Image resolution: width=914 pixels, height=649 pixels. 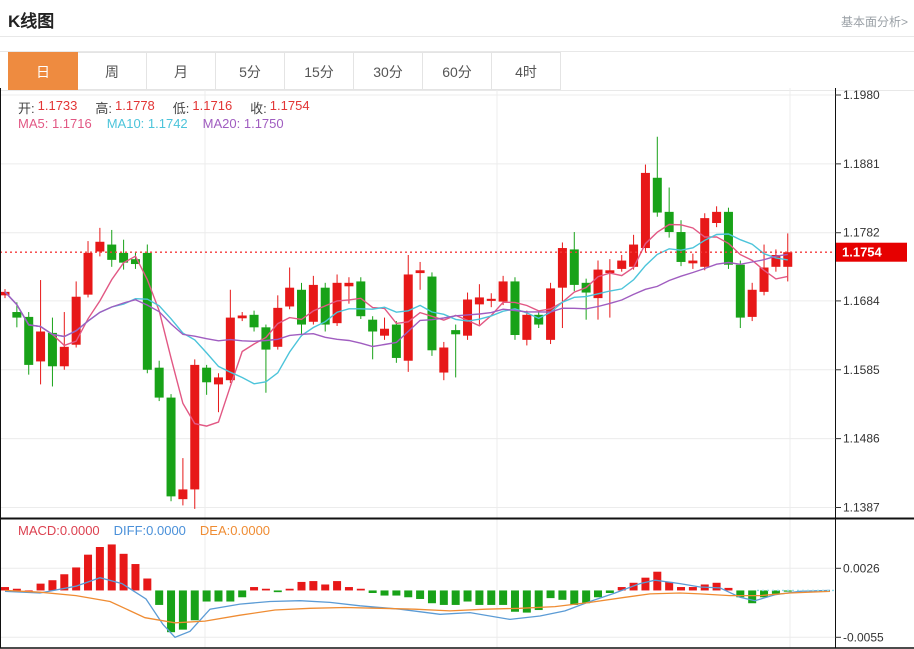 What do you see at coordinates (457, 51) in the screenshot?
I see `tabbar-top-divider` at bounding box center [457, 51].